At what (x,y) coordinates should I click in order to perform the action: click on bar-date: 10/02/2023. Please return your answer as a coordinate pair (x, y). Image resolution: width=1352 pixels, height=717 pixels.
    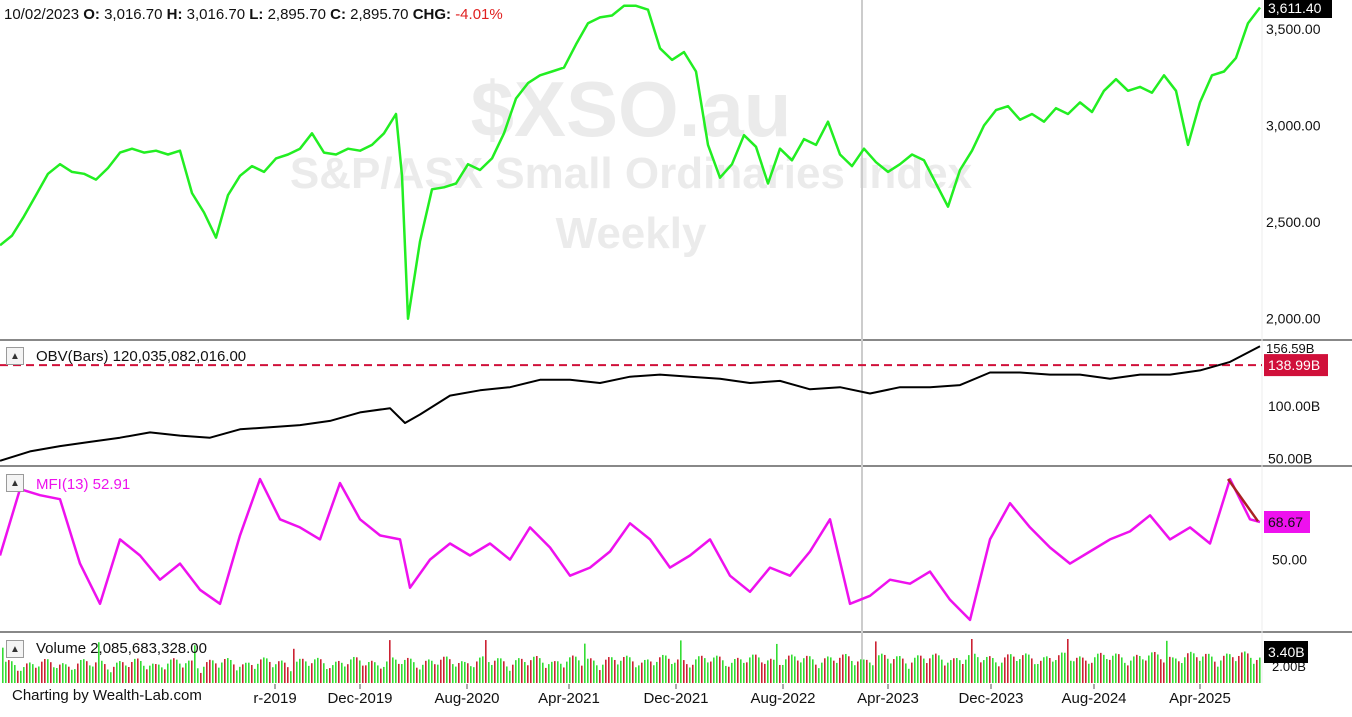
    Looking at the image, I should click on (42, 14).